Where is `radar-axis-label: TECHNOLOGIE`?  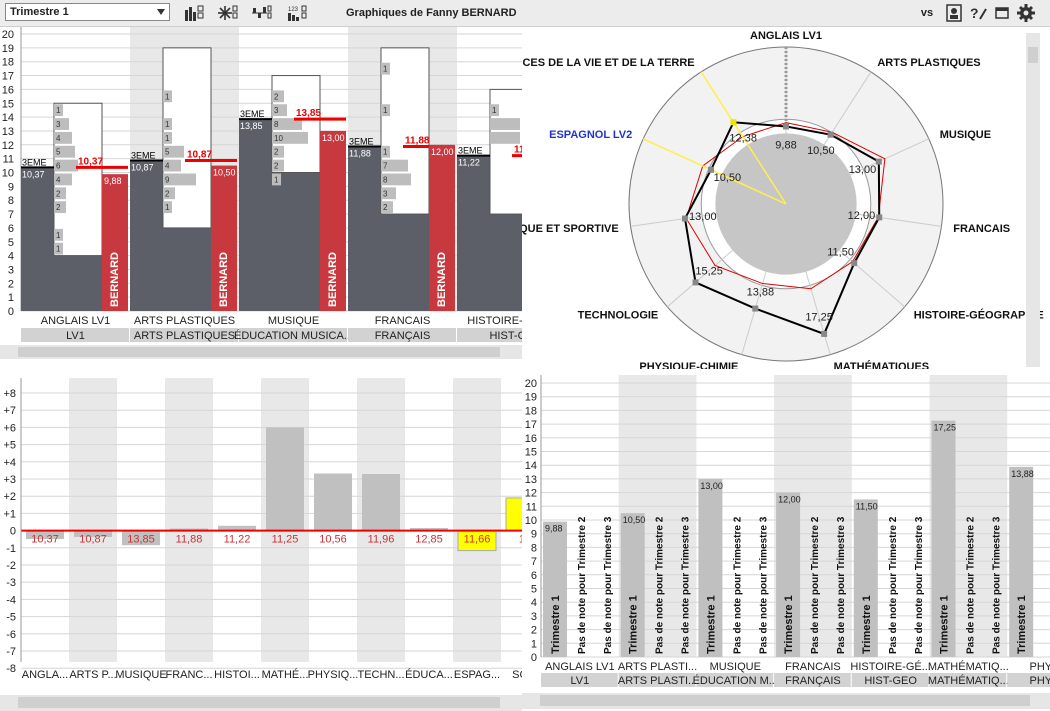 radar-axis-label: TECHNOLOGIE is located at coordinates (618, 316).